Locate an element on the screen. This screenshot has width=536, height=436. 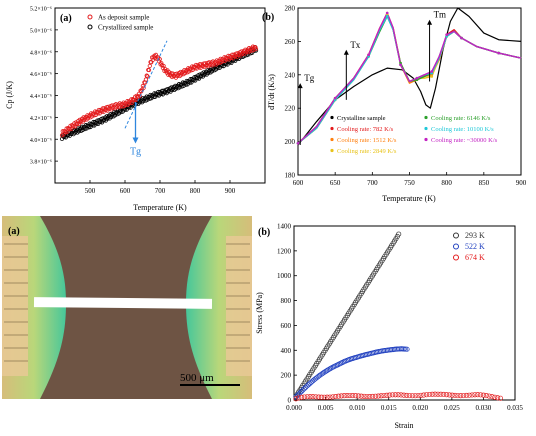
stress-x-tick-label: 0.015 is located at coordinates (389, 408).